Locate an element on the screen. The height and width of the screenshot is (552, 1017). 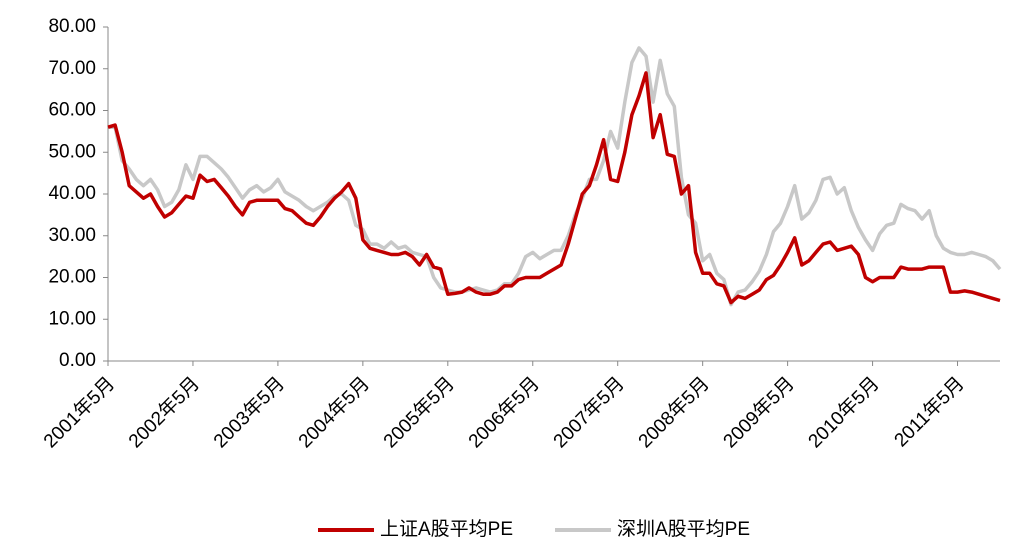
x-tick-label: 2011年5月 is located at coordinates (929, 412).